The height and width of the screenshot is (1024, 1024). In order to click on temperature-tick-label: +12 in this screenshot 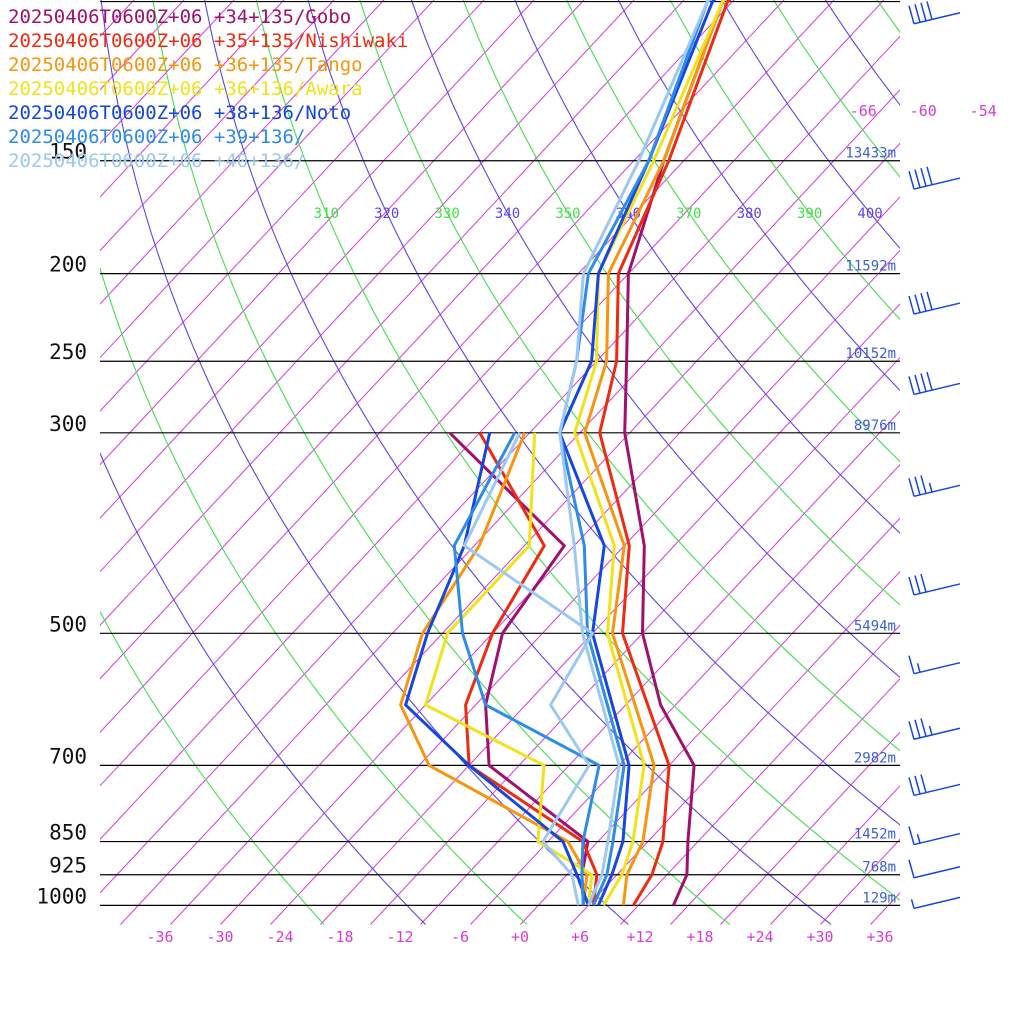, I will do `click(639, 937)`.